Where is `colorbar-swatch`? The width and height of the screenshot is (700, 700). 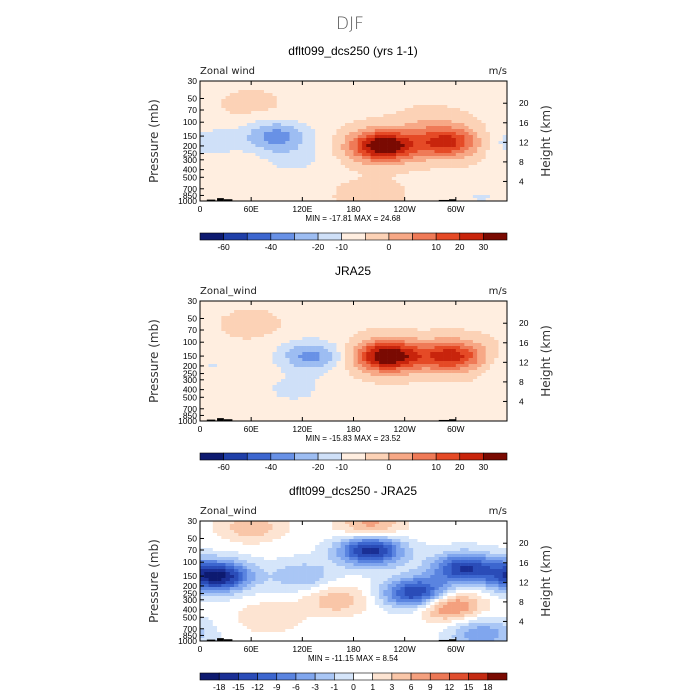 colorbar-swatch is located at coordinates (424, 236).